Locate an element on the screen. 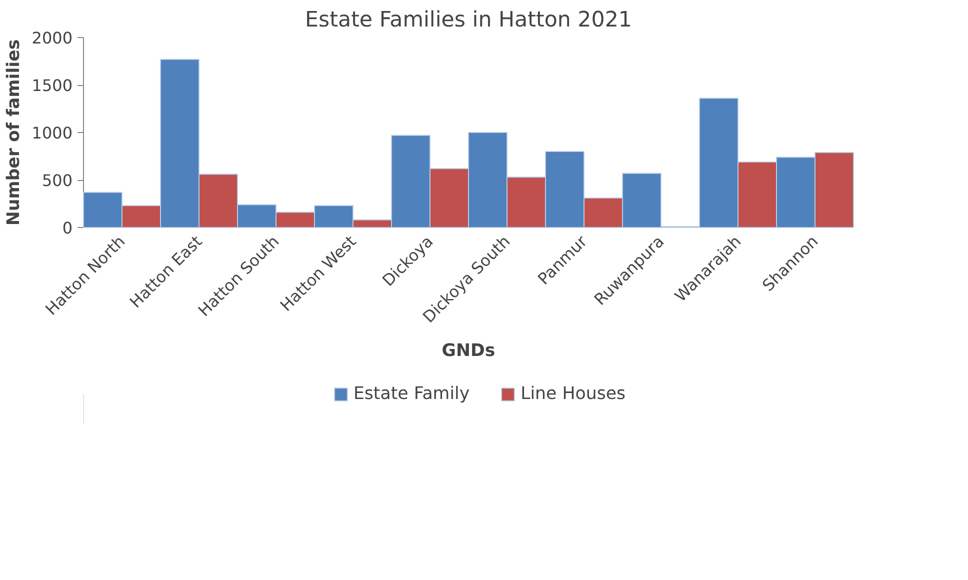  chart-title: Estate Families in Hatton 2021 is located at coordinates (468, 20).